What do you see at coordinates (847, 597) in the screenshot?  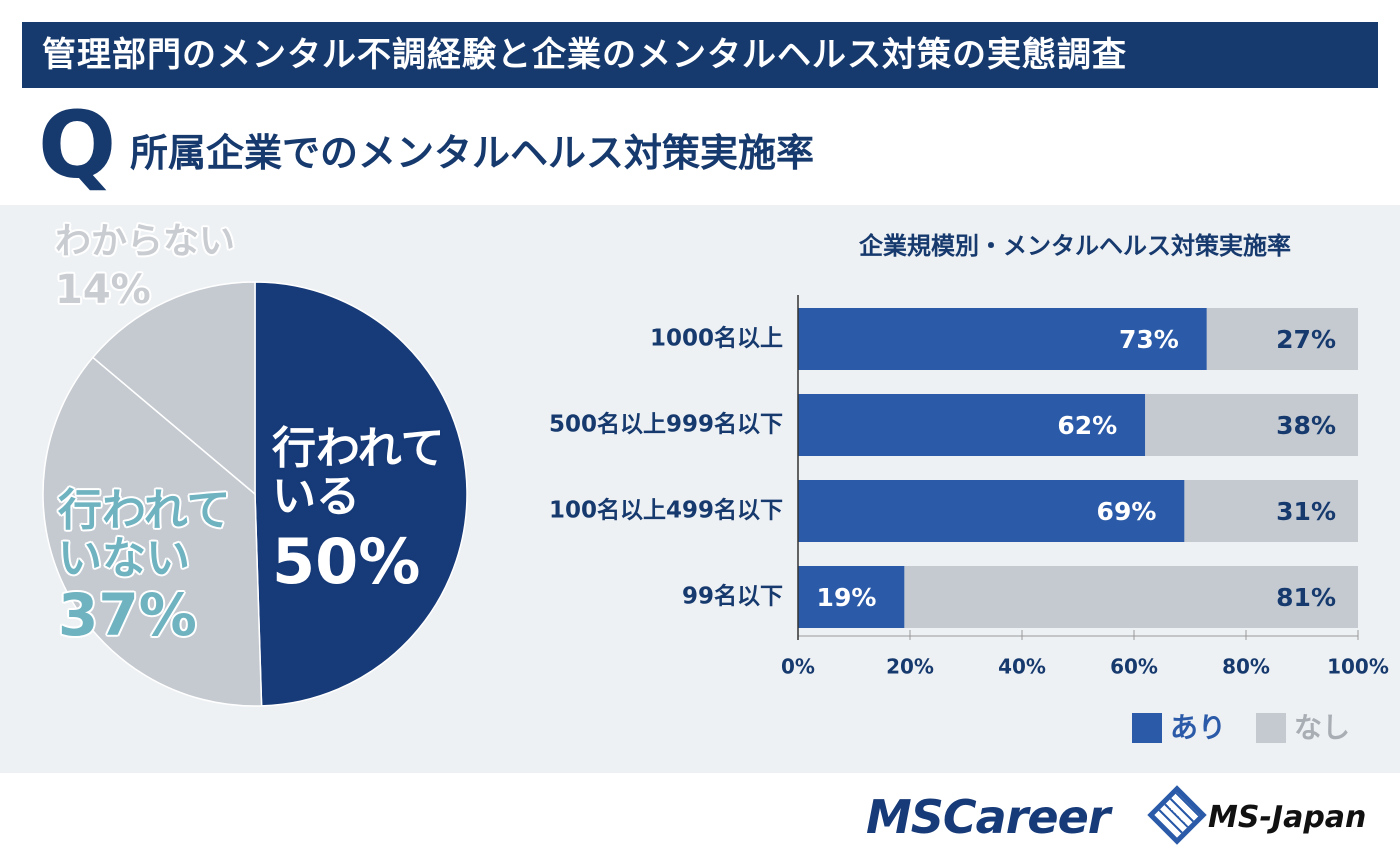 I see `data-label: 19%` at bounding box center [847, 597].